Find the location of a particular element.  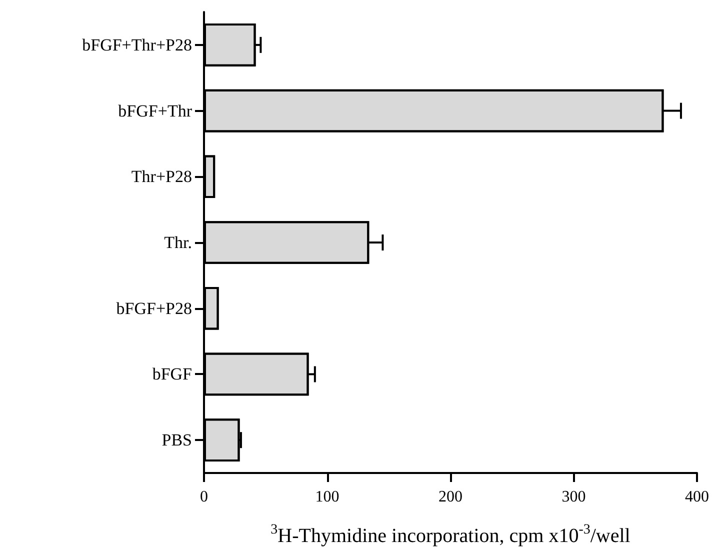

x-tick-label: 200 is located at coordinates (450, 497).